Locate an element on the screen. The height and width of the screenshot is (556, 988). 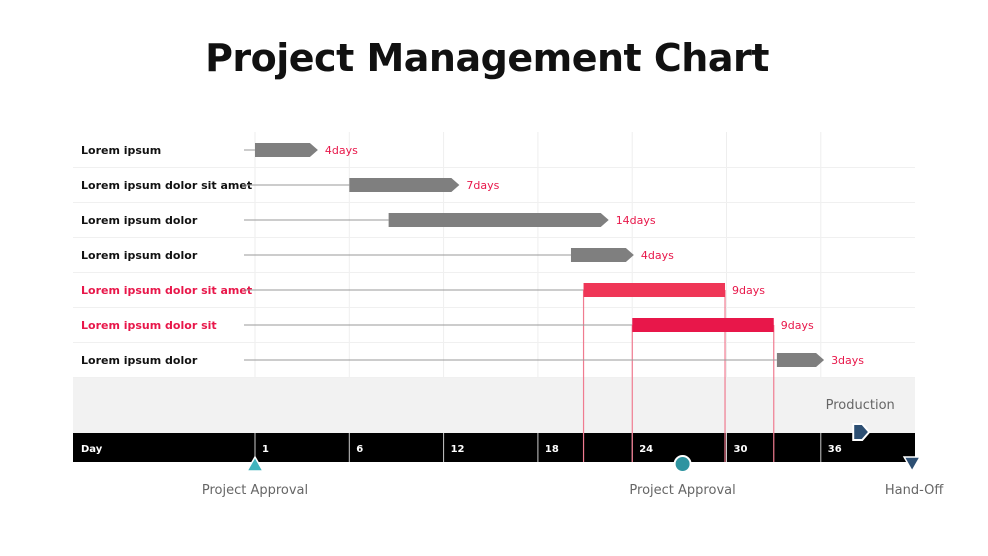
milestone-triangle-down-icon is located at coordinates (912, 464).